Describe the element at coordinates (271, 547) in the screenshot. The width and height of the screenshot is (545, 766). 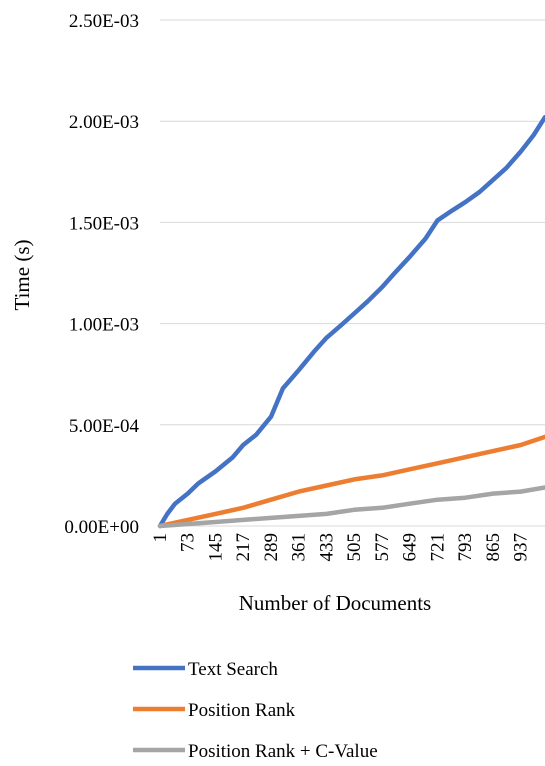
I see `x-tick-label: 289` at that location.